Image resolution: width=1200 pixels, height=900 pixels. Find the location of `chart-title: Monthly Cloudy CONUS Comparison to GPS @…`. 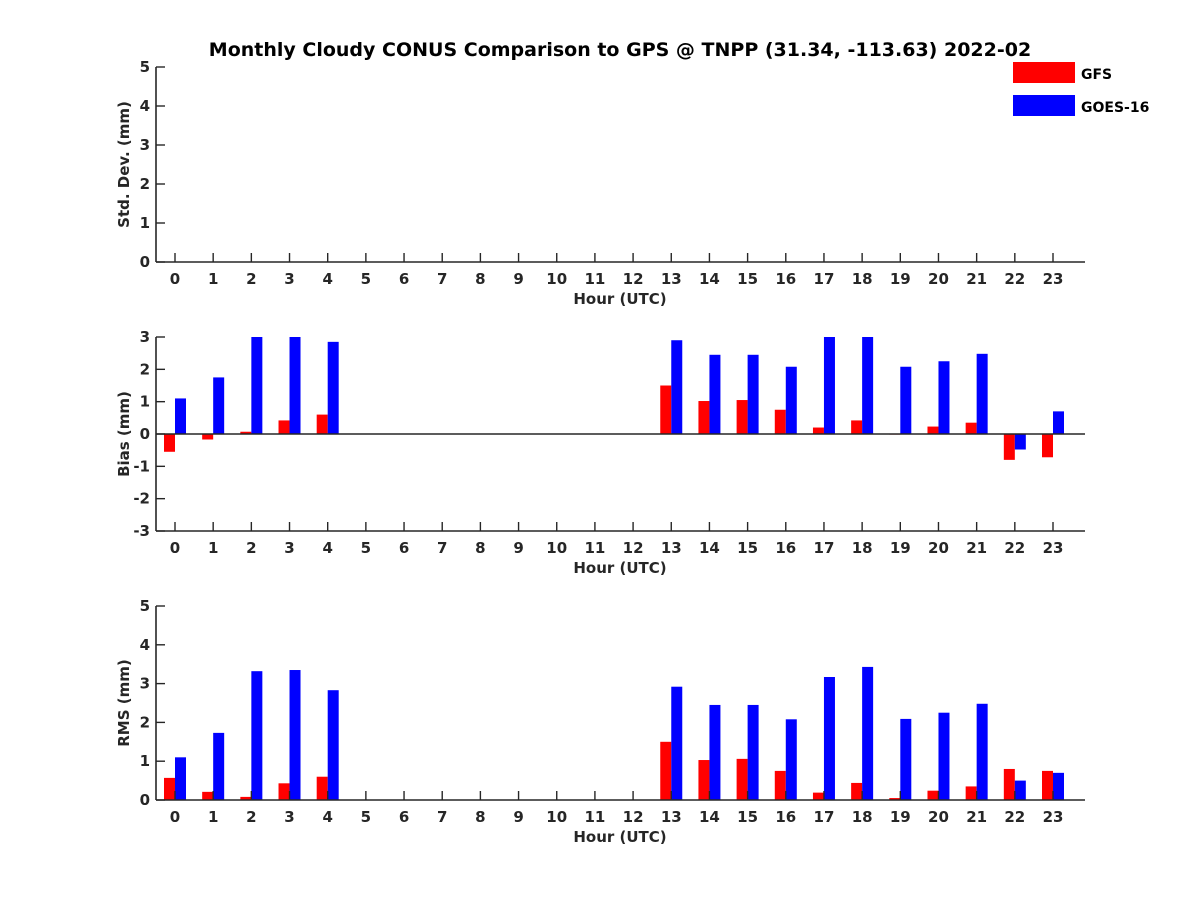

chart-title: Monthly Cloudy CONUS Comparison to GPS @… is located at coordinates (620, 50).